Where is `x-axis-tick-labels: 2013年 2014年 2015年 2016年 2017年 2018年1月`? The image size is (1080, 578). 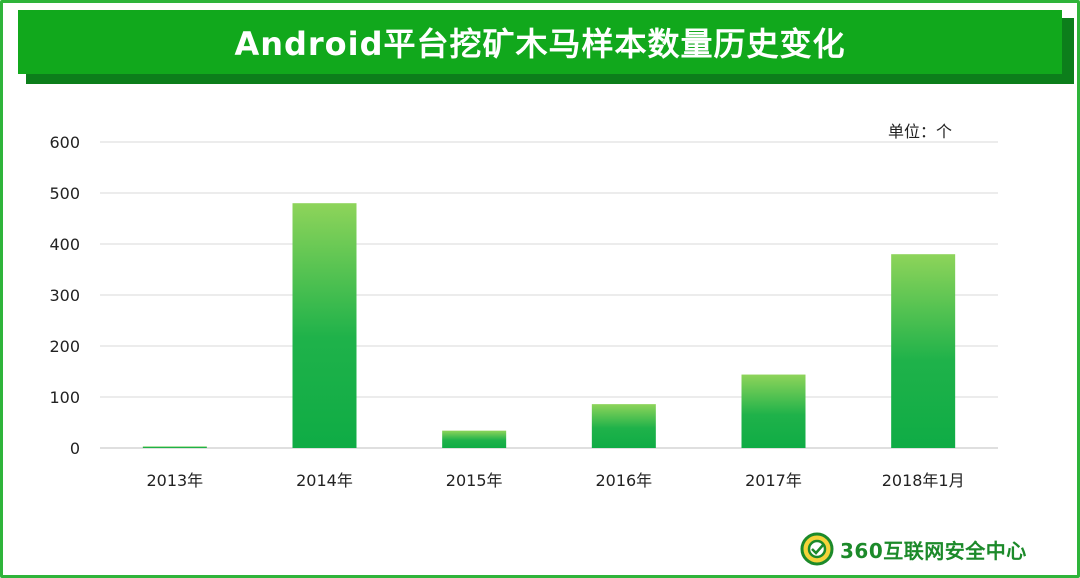 x-axis-tick-labels: 2013年 2014年 2015年 2016年 2017年 2018年1月 is located at coordinates (555, 480).